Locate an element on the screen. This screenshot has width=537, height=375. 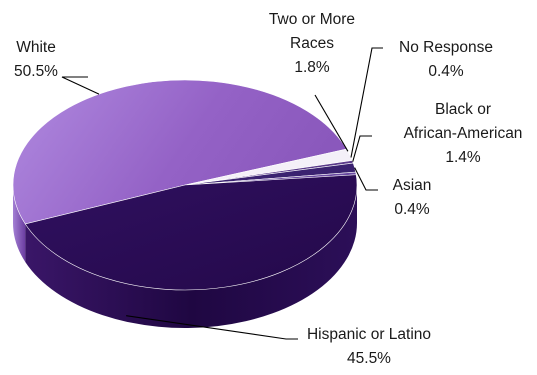
slice-name-asian: Asian is located at coordinates (412, 185).